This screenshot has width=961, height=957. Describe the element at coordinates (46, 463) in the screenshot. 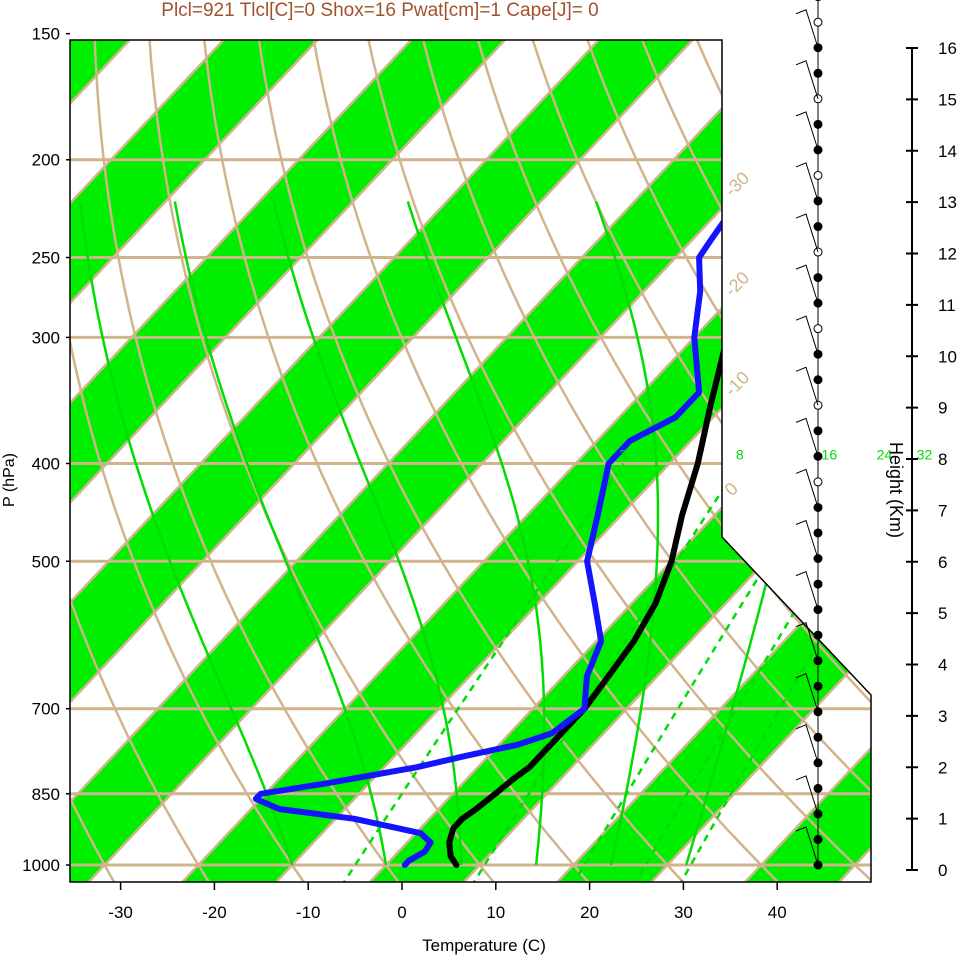

I see `y-tick-label: 400` at that location.